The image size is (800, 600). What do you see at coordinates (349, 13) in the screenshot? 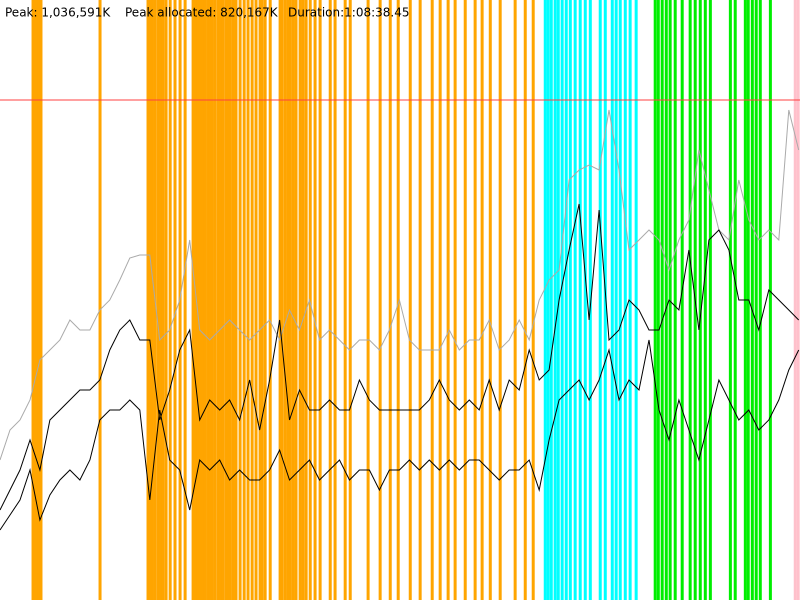
I see `duration-label: Duration:1:08:38.45` at bounding box center [349, 13].